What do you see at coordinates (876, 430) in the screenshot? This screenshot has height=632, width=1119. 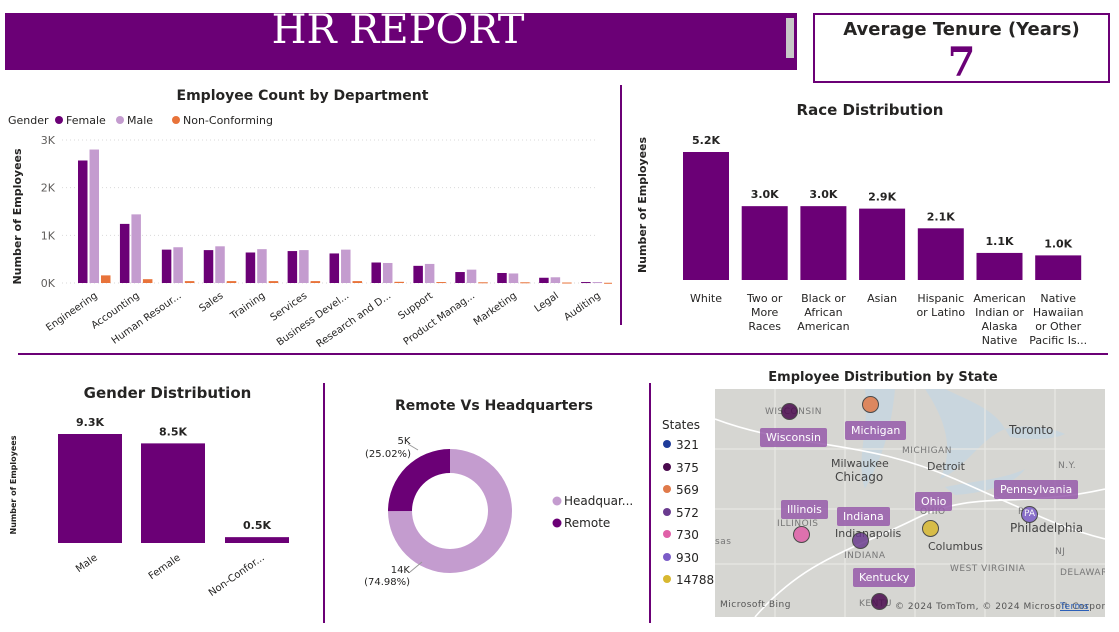 I see `map-state-label-2: Michigan` at bounding box center [876, 430].